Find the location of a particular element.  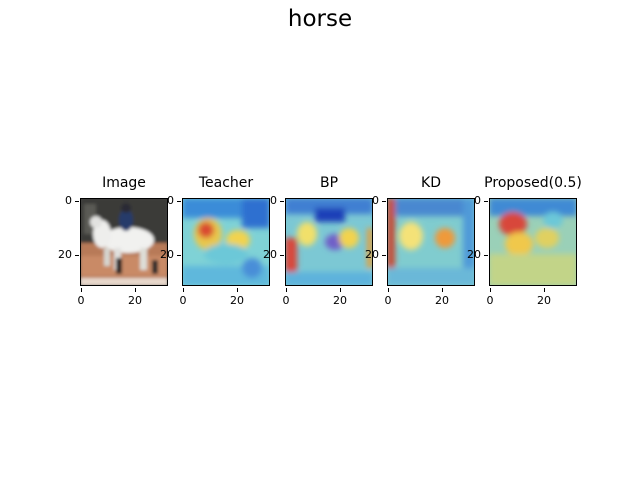

panel-kd: KD 0 20 0 20 is located at coordinates (420, 241).